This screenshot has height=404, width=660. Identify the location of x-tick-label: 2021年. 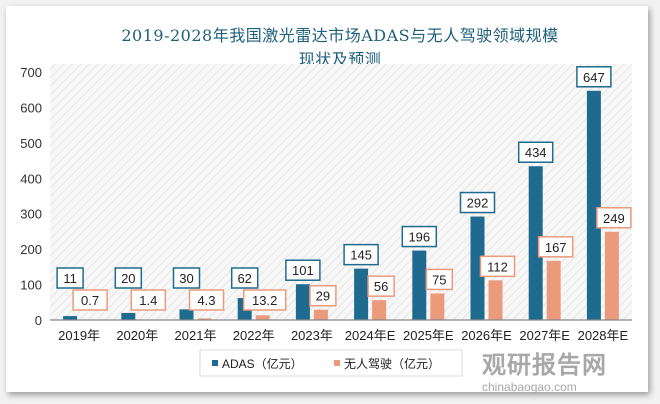
(196, 335).